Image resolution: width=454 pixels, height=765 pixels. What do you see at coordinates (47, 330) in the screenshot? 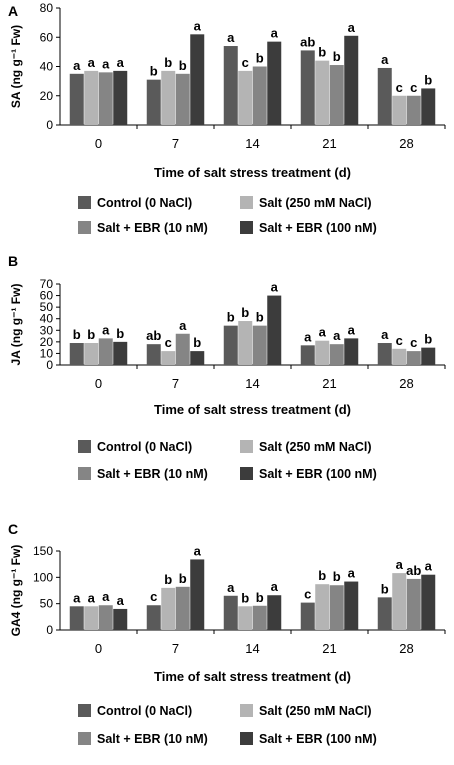
I see `y-tick-label: 30` at bounding box center [47, 330].